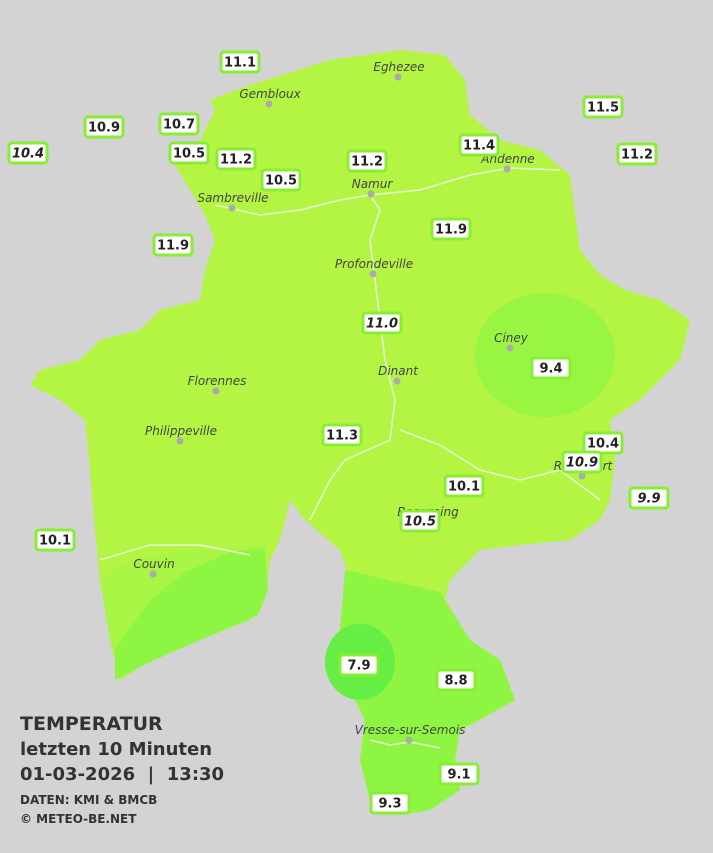  I want to click on station-value: 7.9, so click(358, 666).